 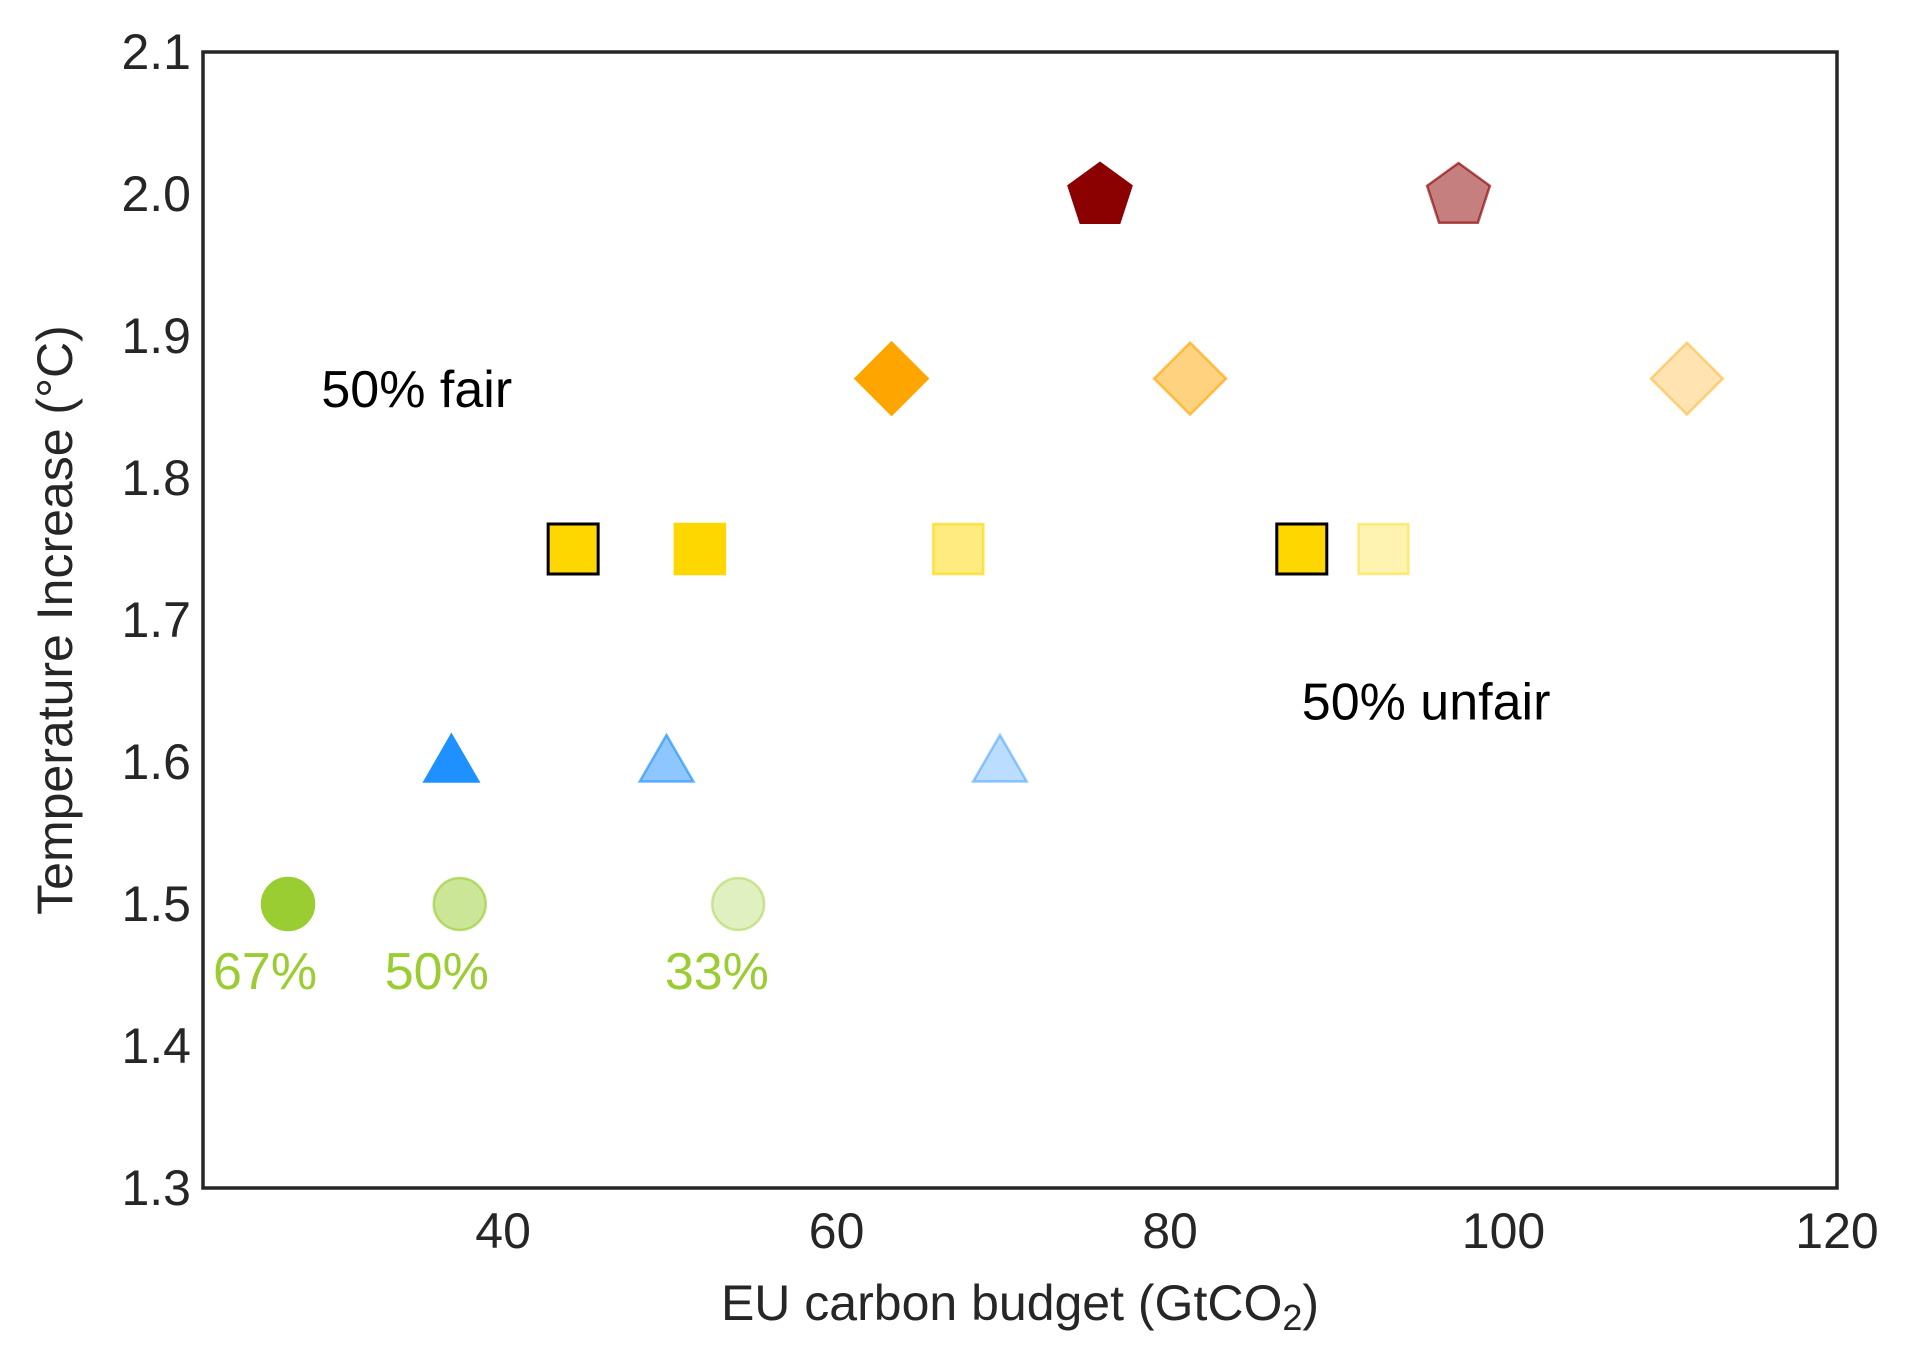 What do you see at coordinates (156, 762) in the screenshot?
I see `y-tick-label: 1.6` at bounding box center [156, 762].